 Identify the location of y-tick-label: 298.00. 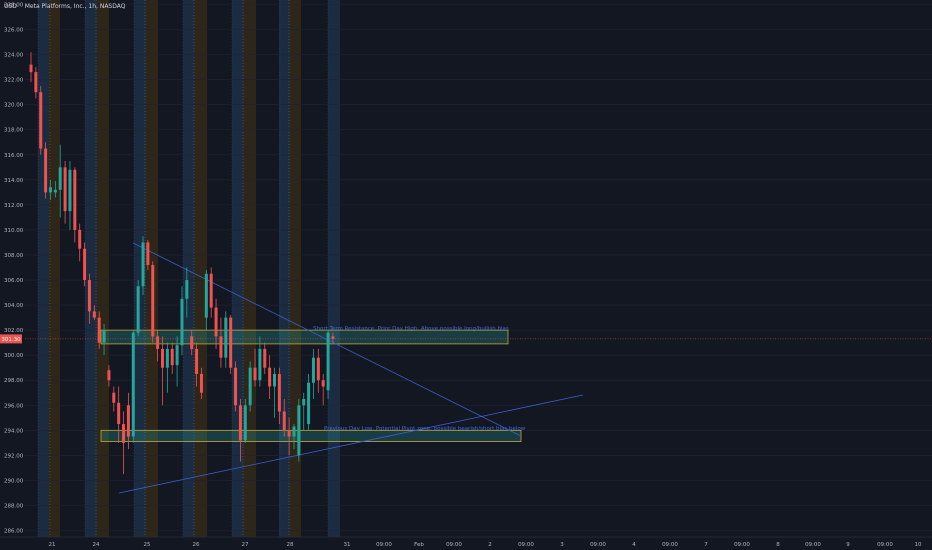
(14, 381).